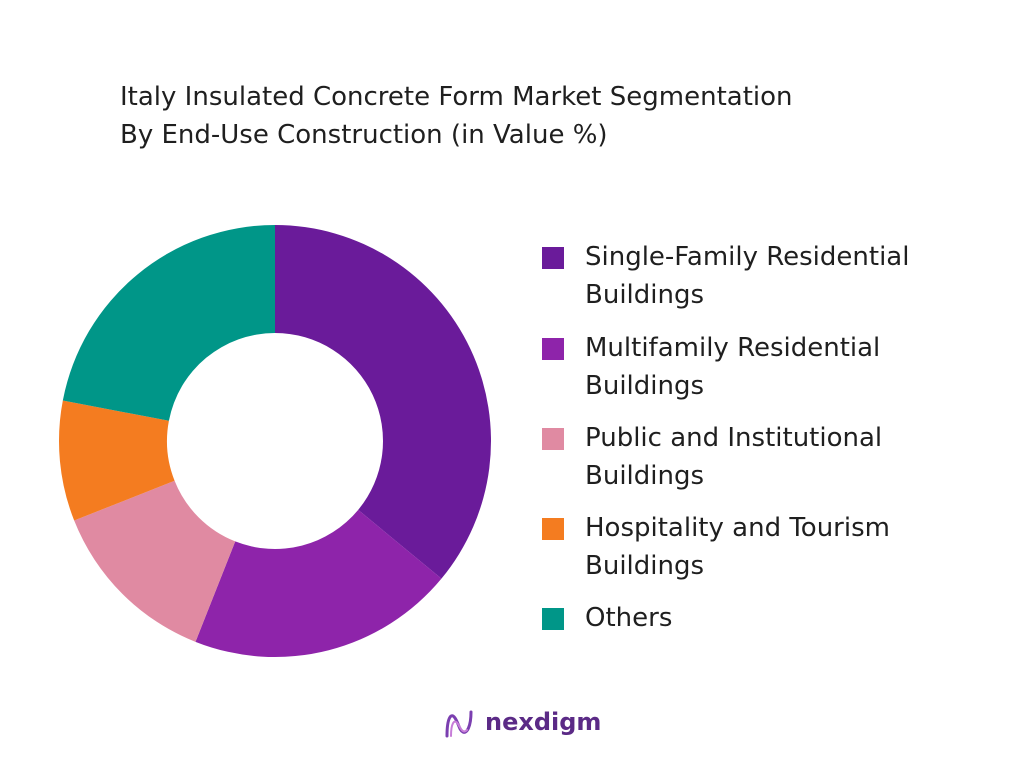 This screenshot has width=1024, height=768. What do you see at coordinates (364, 135) in the screenshot?
I see `chart-title-line-2: By End-Use Construction (in Value %)` at bounding box center [364, 135].